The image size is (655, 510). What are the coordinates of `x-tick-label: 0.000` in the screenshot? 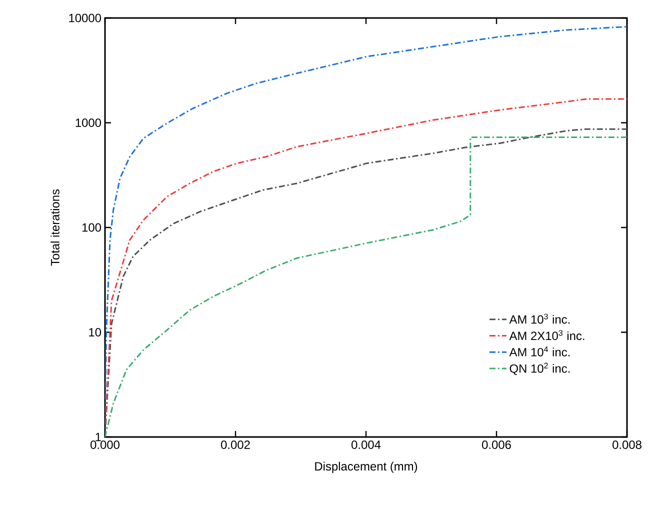 It's located at (105, 444).